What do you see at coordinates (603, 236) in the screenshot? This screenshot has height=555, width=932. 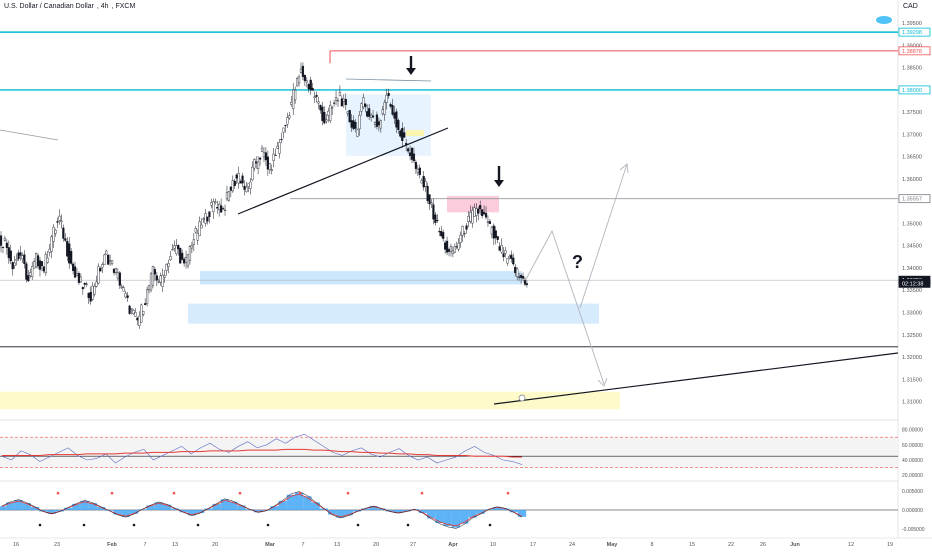 I see `projection-up` at bounding box center [603, 236].